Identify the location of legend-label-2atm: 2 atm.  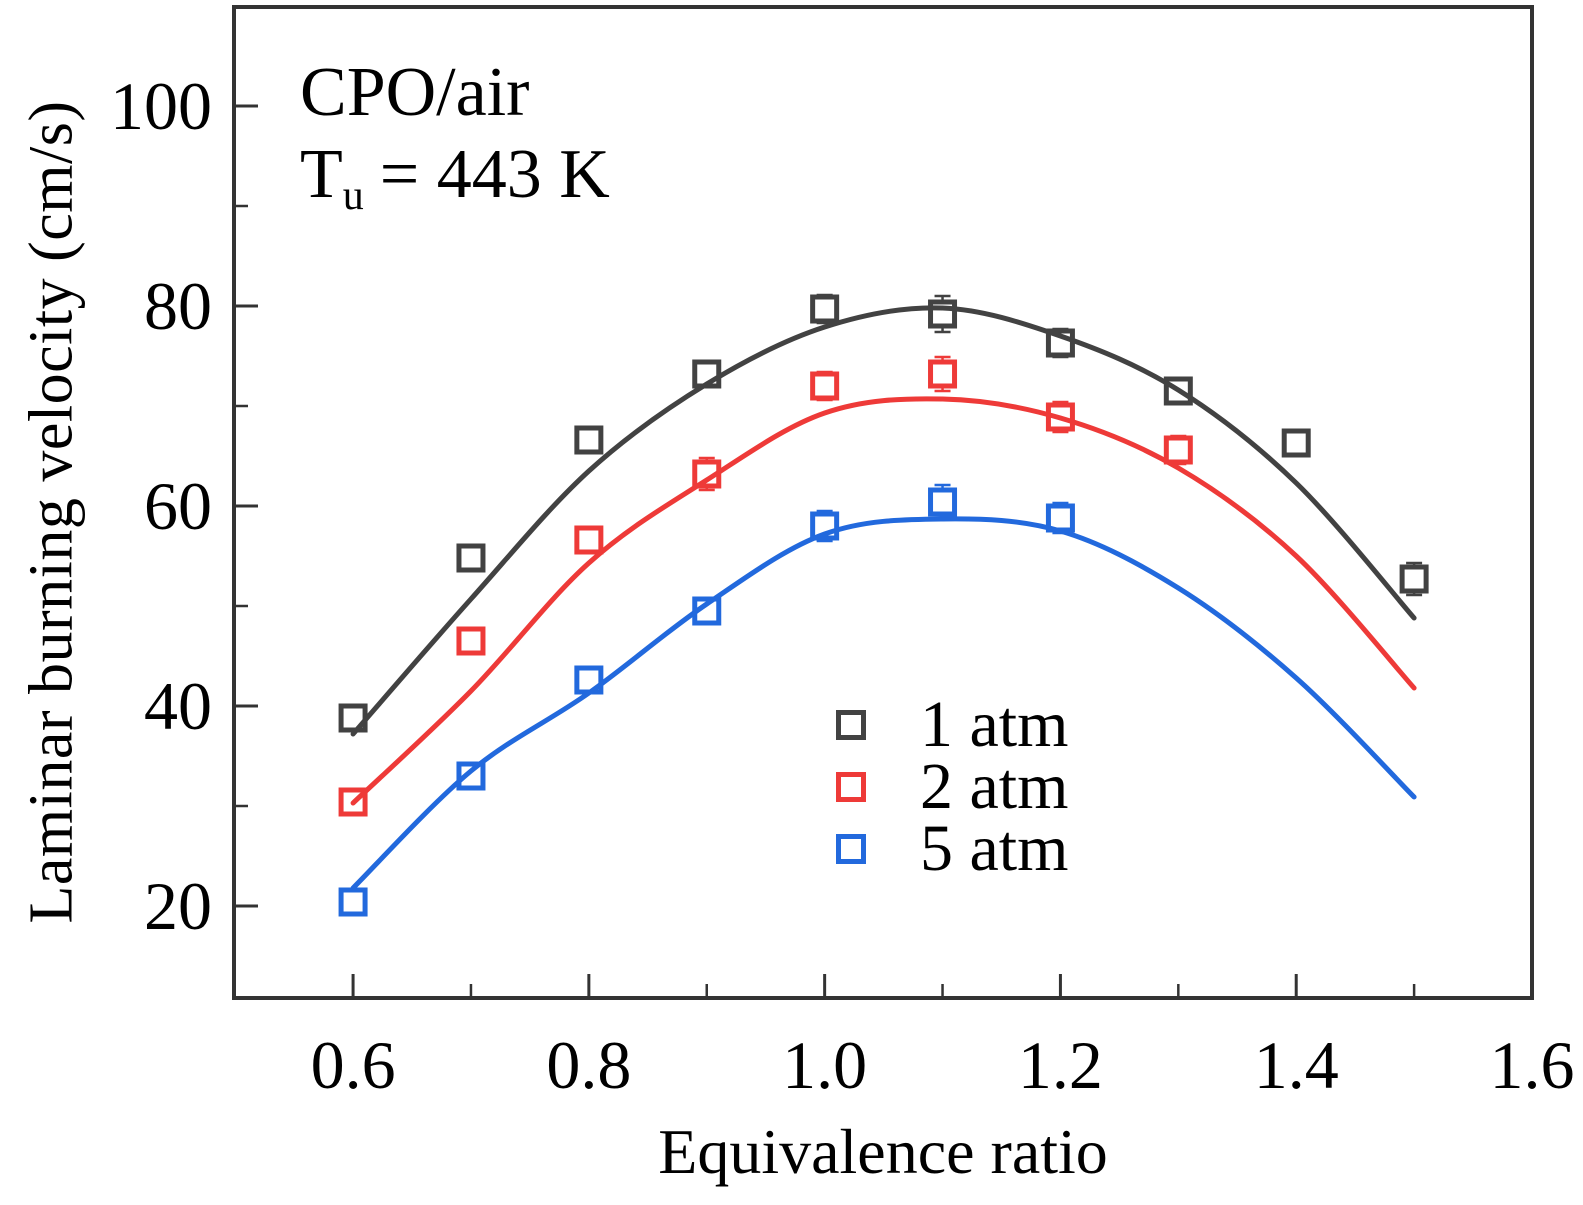
(994, 786).